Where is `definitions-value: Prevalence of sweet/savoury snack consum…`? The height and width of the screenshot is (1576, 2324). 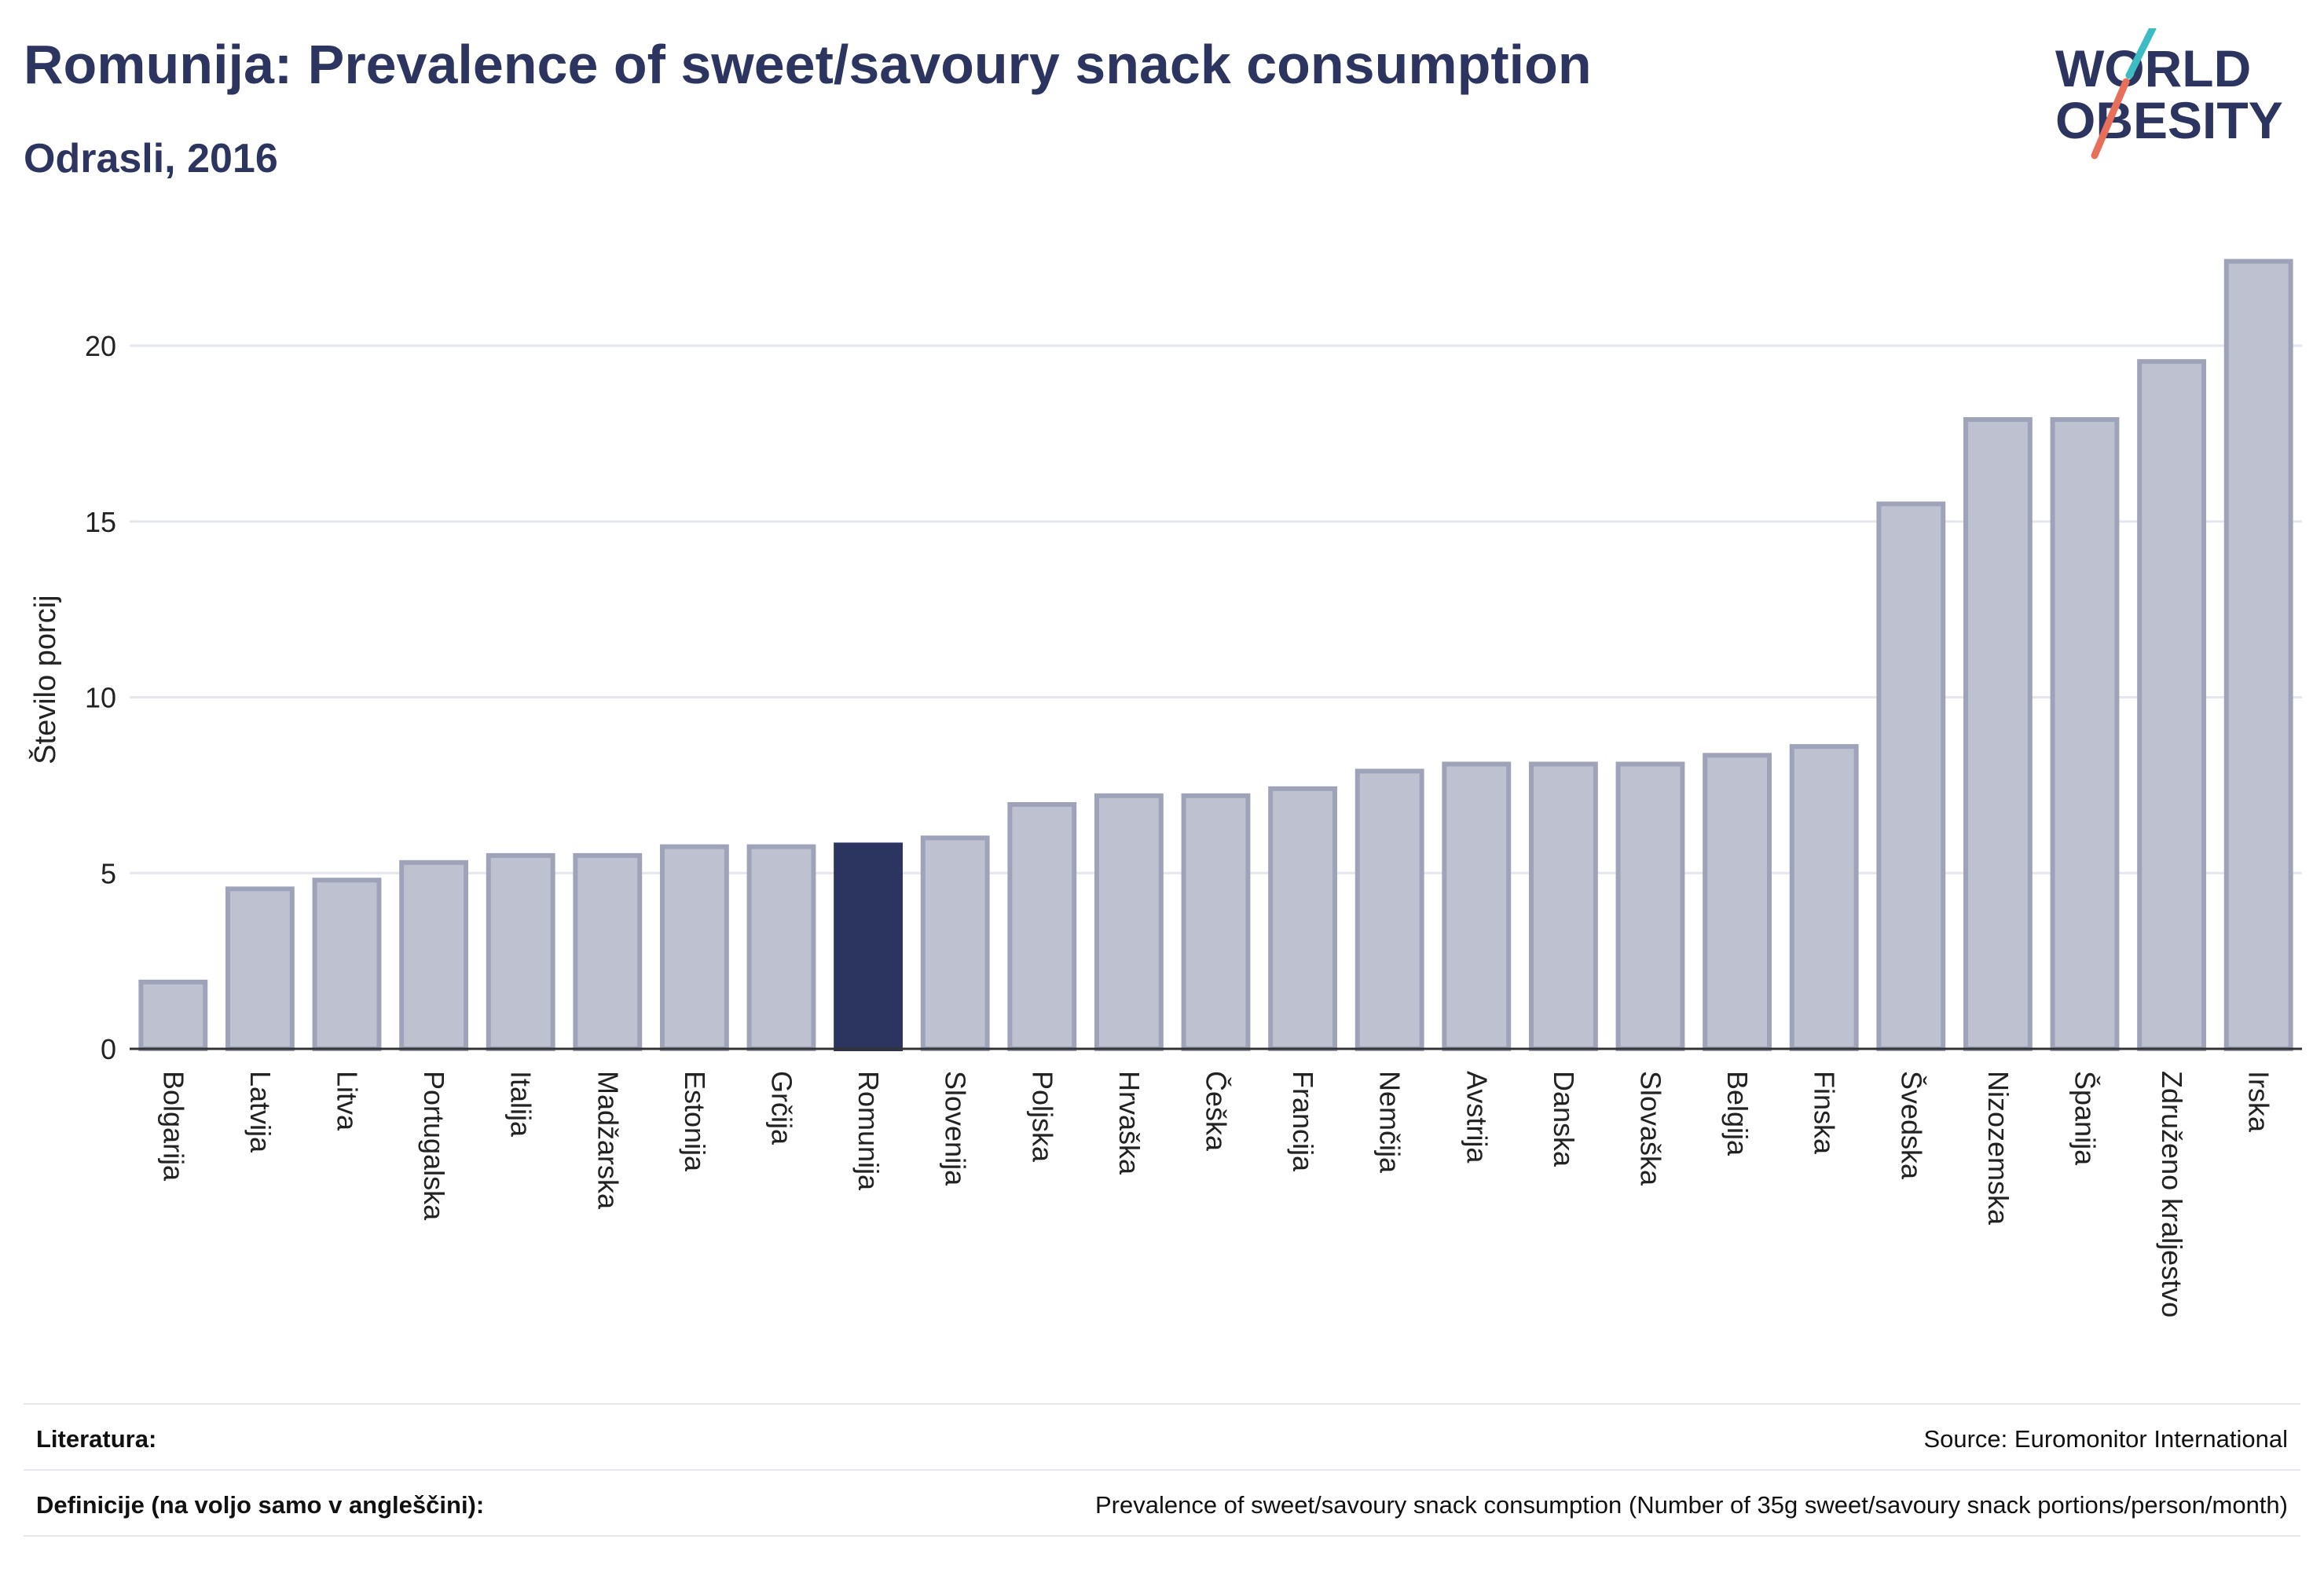
definitions-value: Prevalence of sweet/savoury snack consum… is located at coordinates (1691, 1505).